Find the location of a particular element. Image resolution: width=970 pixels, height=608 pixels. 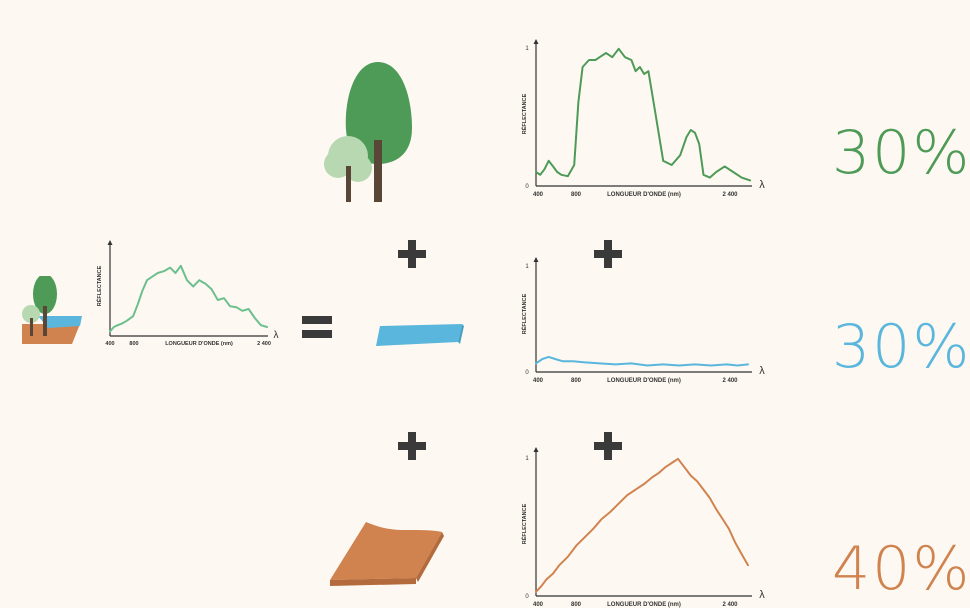

water-spectrum-line is located at coordinates (642, 361).